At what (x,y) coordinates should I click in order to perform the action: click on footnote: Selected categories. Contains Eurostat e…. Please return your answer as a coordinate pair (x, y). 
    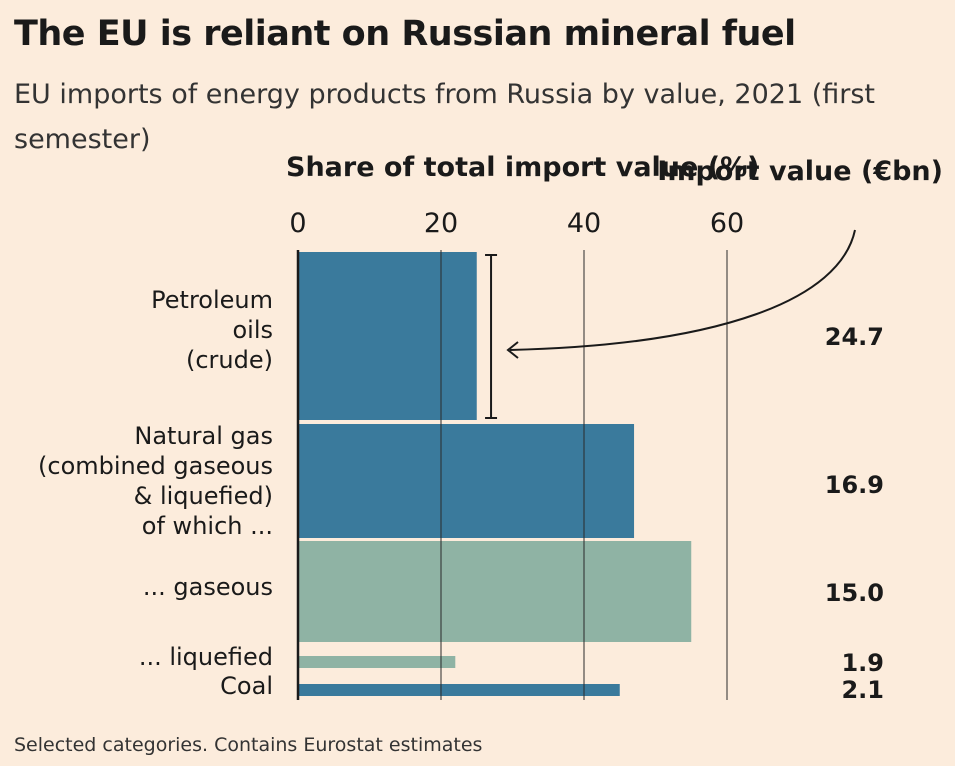
    Looking at the image, I should click on (248, 745).